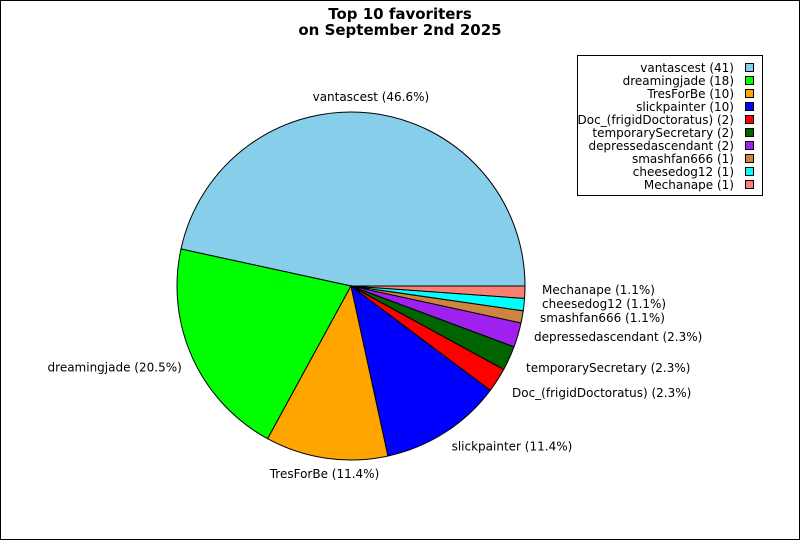 Image resolution: width=800 pixels, height=540 pixels. Describe the element at coordinates (400, 14) in the screenshot. I see `chart-title-line-1: Top 10 favoriters` at that location.